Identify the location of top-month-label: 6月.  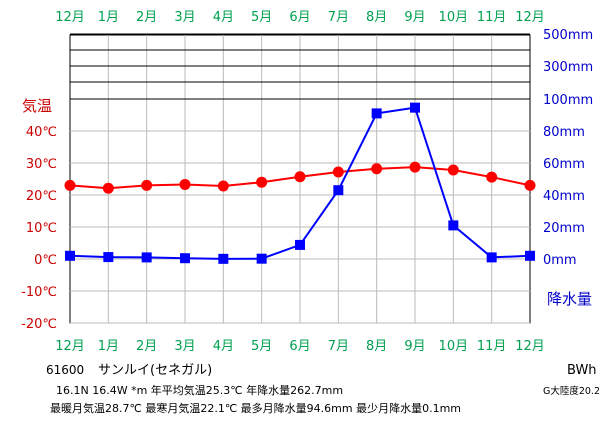
(299, 17).